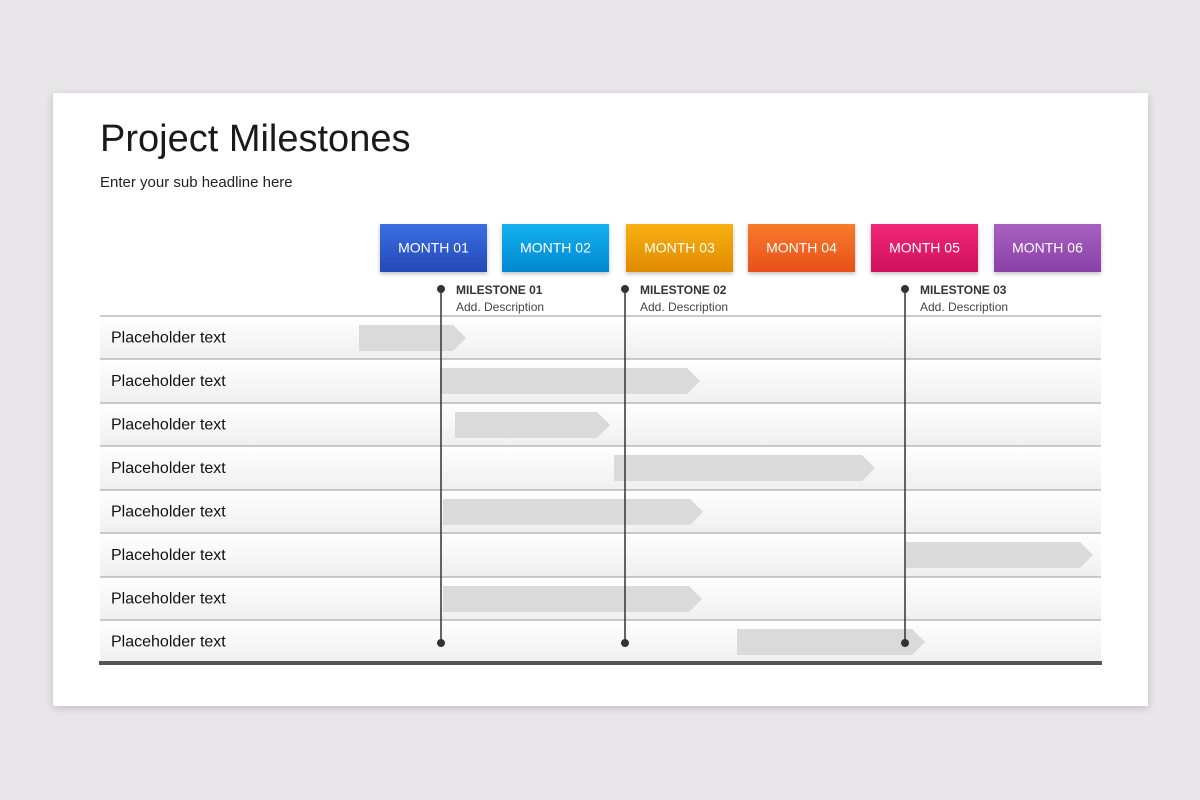  Describe the element at coordinates (963, 290) in the screenshot. I see `milestone-label: MILESTONE 03` at that location.